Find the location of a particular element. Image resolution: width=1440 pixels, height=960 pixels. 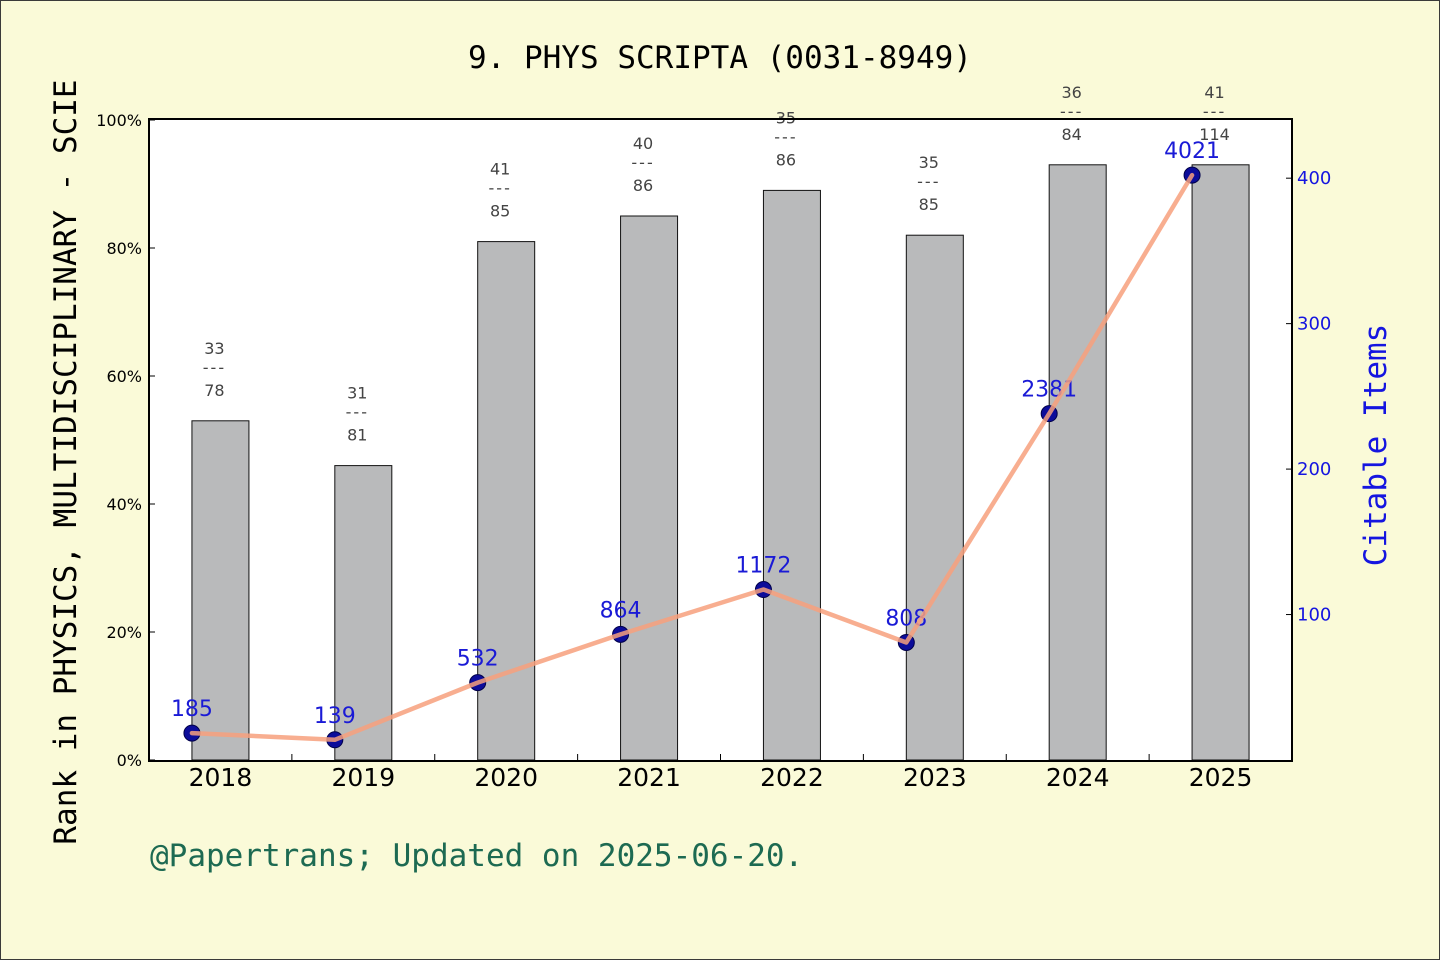

x-tick-label: 2025 is located at coordinates (1221, 777).